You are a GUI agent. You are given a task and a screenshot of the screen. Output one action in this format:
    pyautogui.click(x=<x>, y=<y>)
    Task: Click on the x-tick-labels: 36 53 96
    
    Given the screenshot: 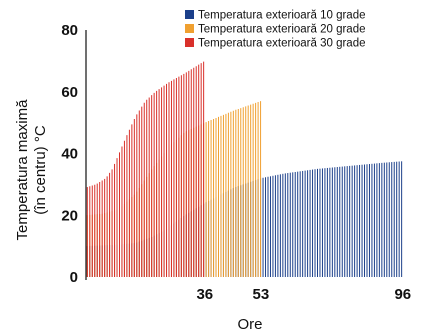 What is the action you would take?
    pyautogui.click(x=303, y=294)
    